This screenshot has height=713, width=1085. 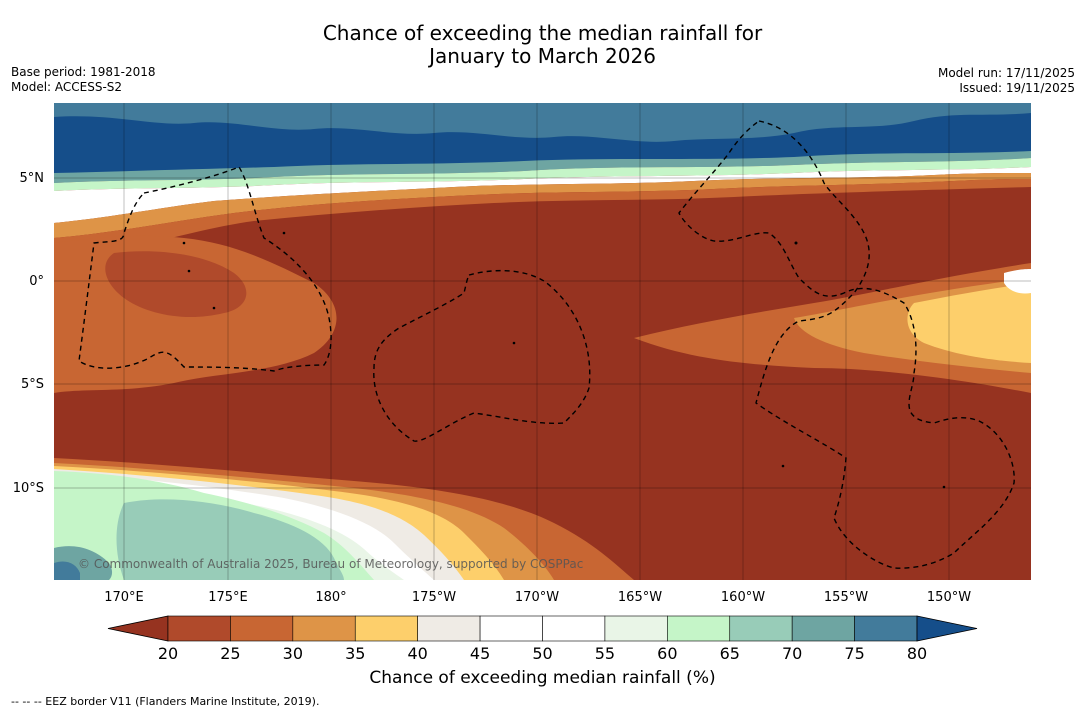 I want to click on issued-date: Issued: 19/11/2025, so click(x=1017, y=88).